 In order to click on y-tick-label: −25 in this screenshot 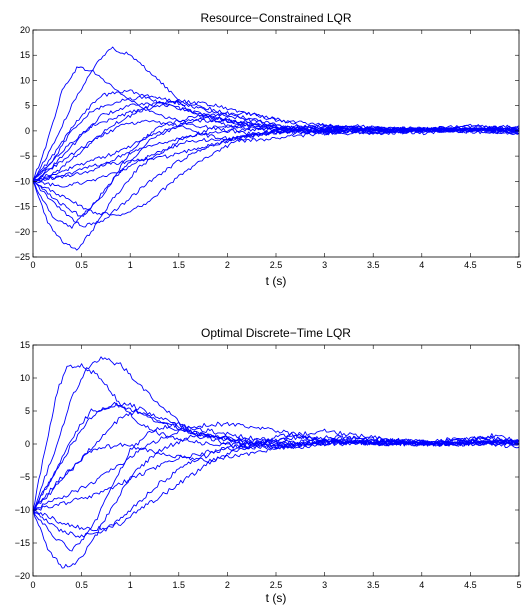, I will do `click(22, 257)`.